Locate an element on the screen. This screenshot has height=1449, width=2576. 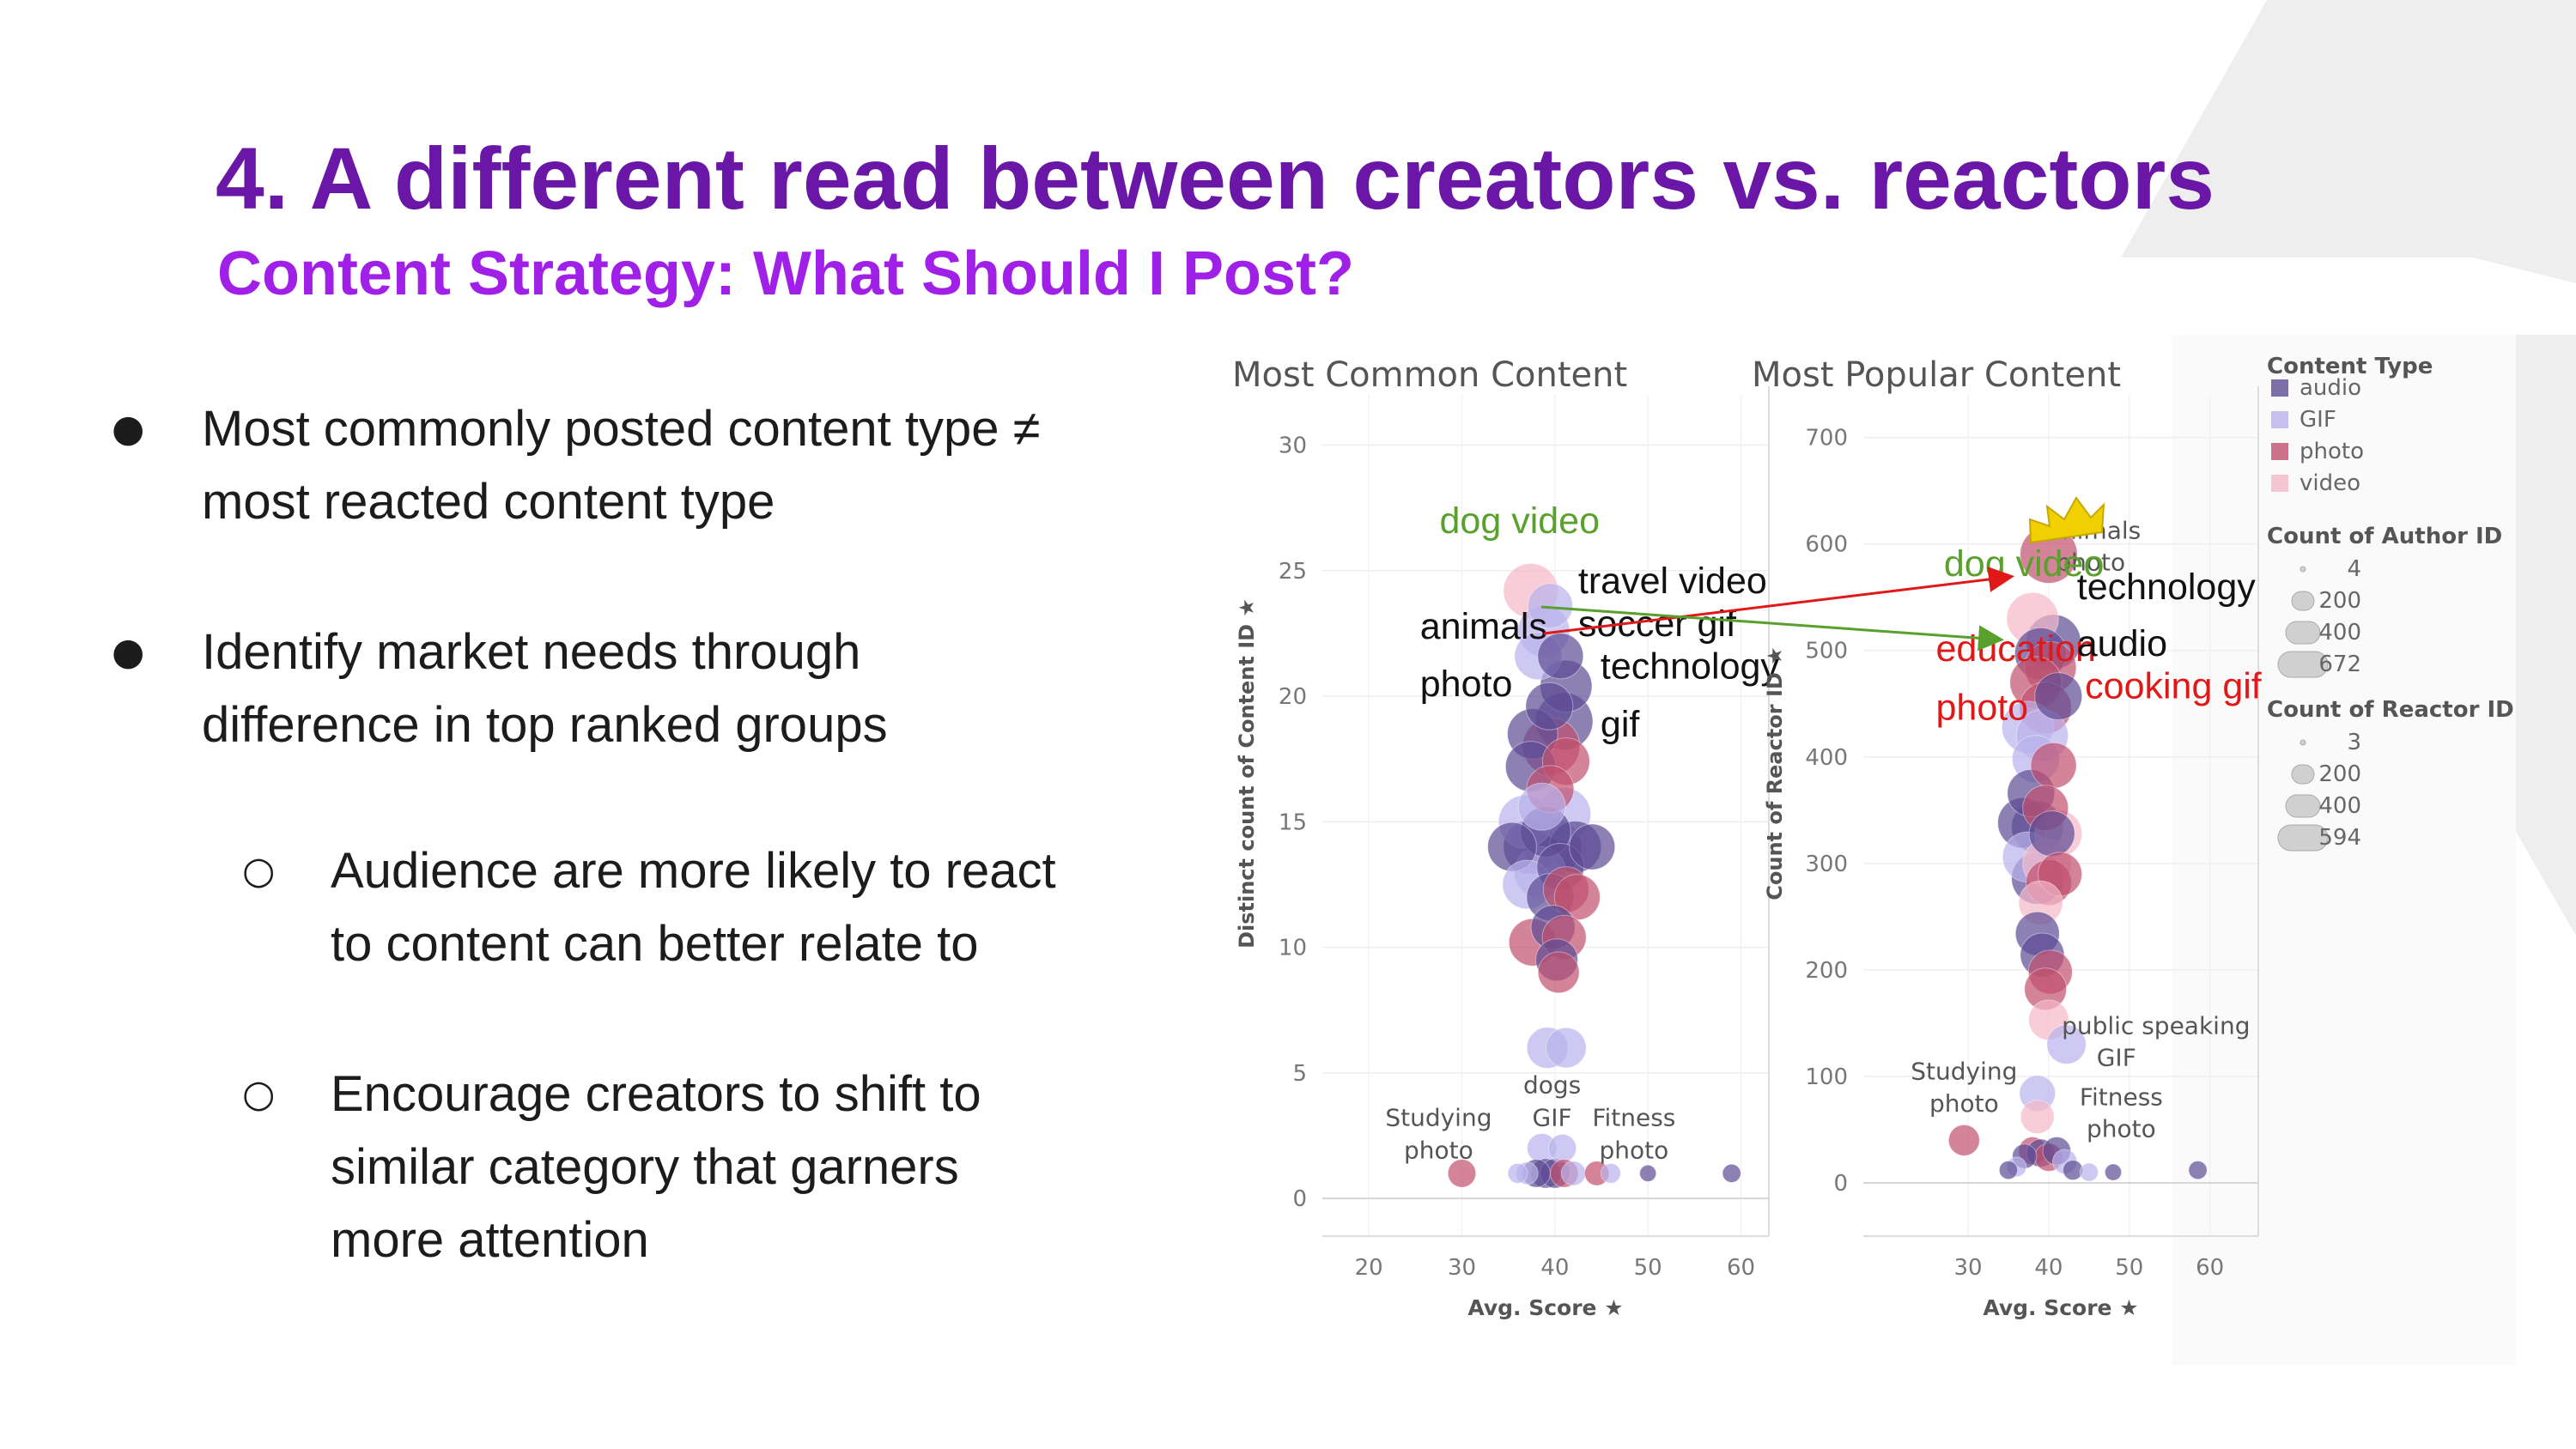
y-tick-label: 15 is located at coordinates (1293, 822).